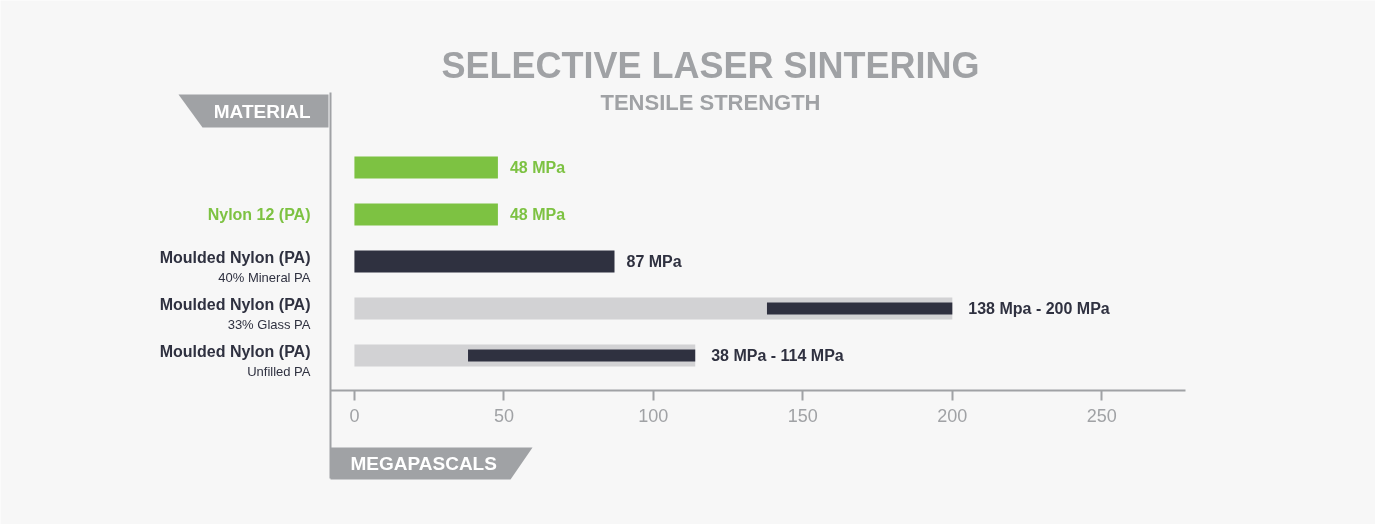 Image resolution: width=1375 pixels, height=524 pixels. Describe the element at coordinates (952, 415) in the screenshot. I see `x-tick-label: 200` at that location.